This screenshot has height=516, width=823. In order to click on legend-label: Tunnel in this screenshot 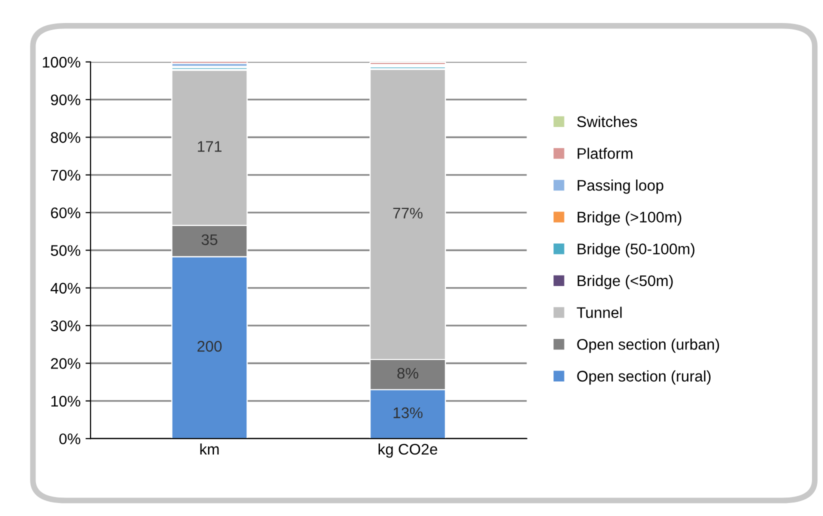, I will do `click(599, 312)`.